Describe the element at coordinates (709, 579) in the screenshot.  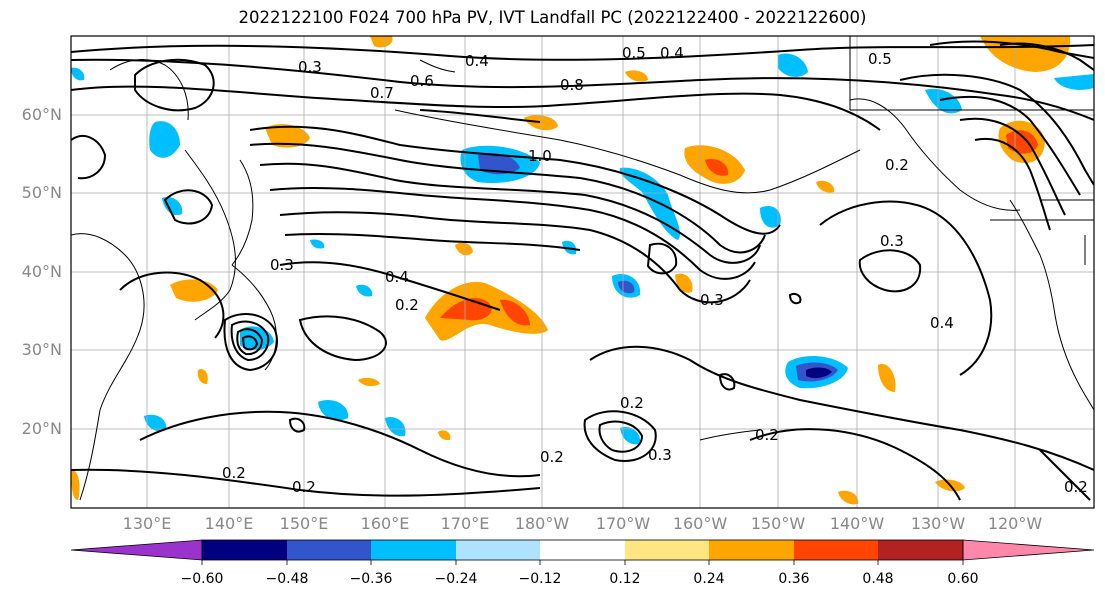
I see `colorbar-tick-label: 0.24` at that location.